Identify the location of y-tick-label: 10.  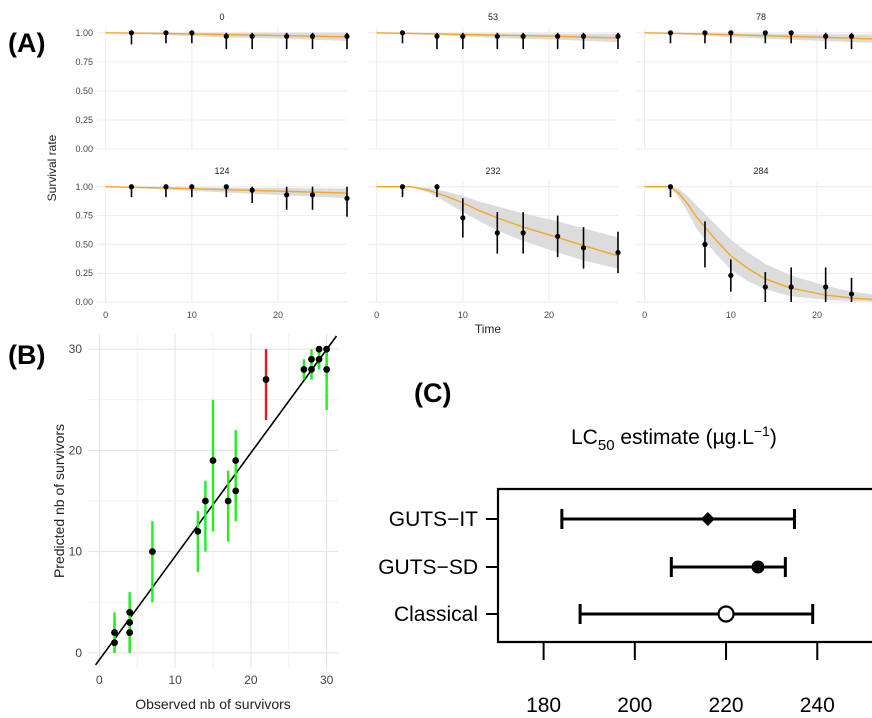
(76, 552).